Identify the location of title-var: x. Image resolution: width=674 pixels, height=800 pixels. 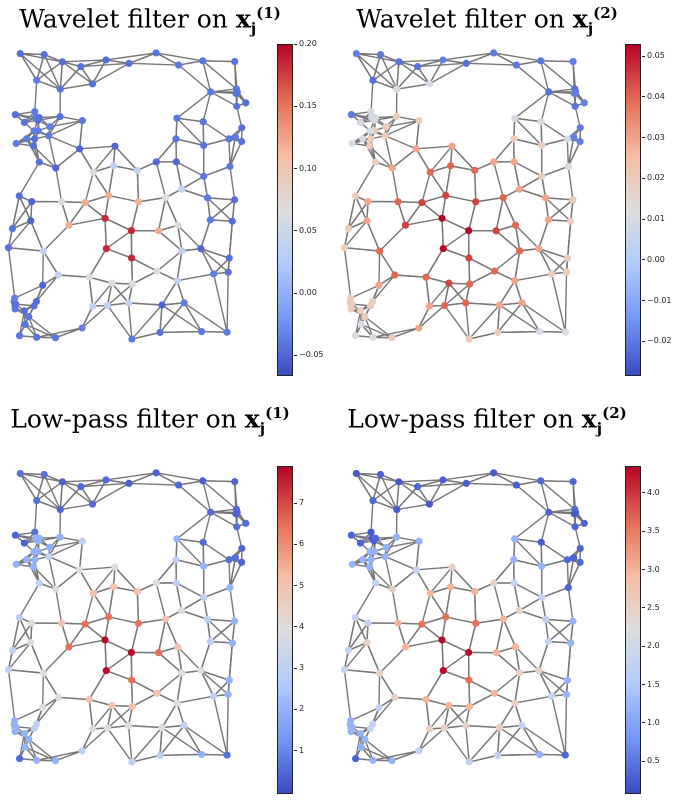
(243, 19).